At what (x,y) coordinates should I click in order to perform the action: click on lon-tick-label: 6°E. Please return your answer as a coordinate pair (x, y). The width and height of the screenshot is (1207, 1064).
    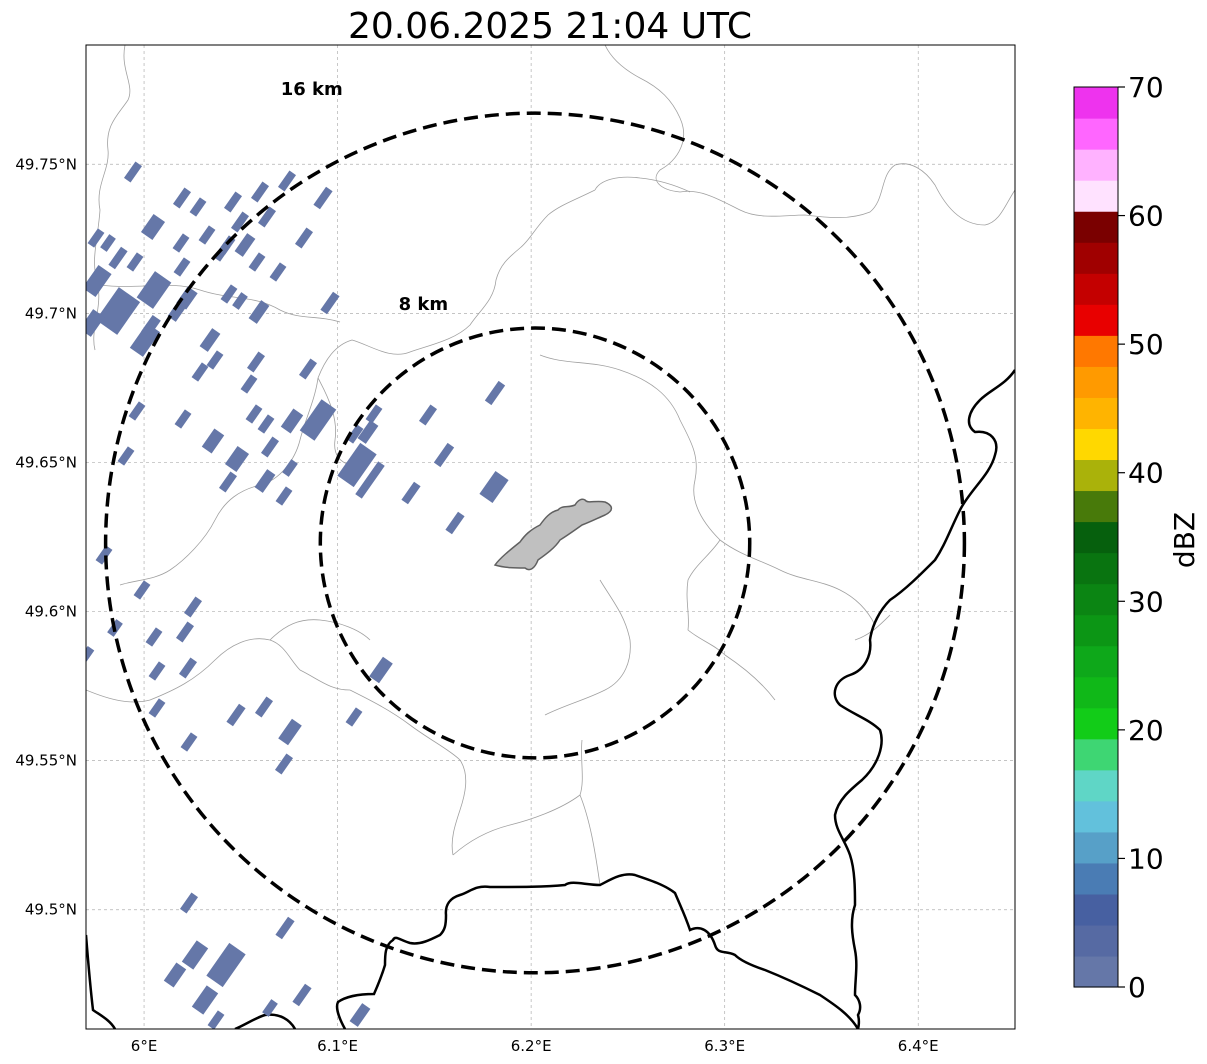
    Looking at the image, I should click on (144, 1046).